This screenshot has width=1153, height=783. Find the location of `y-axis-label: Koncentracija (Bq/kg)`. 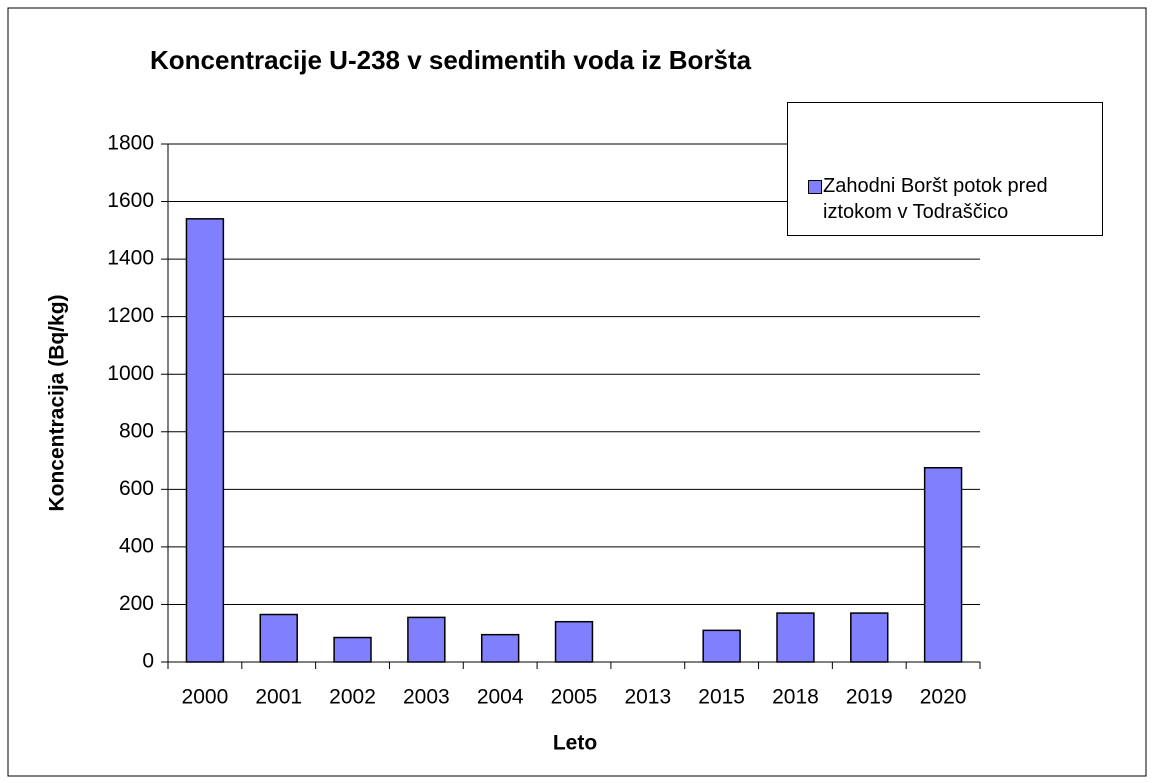

y-axis-label: Koncentracija (Bq/kg) is located at coordinates (57, 402).